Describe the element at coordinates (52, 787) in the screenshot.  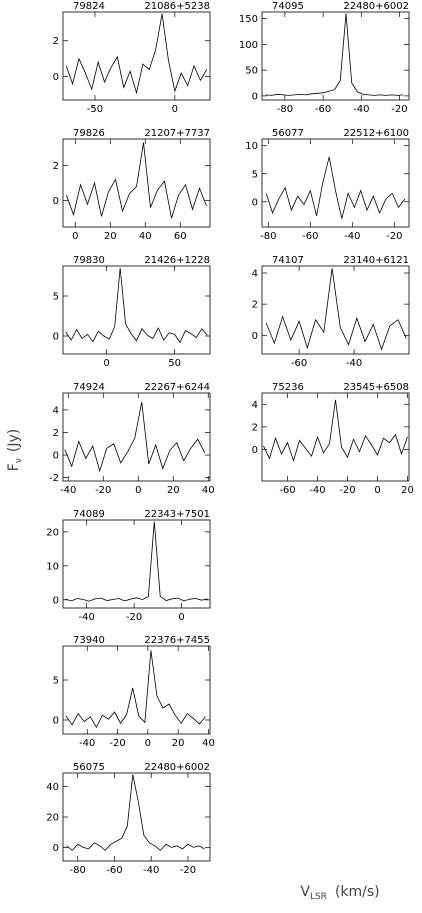
I see `y-tick-label: 40` at that location.